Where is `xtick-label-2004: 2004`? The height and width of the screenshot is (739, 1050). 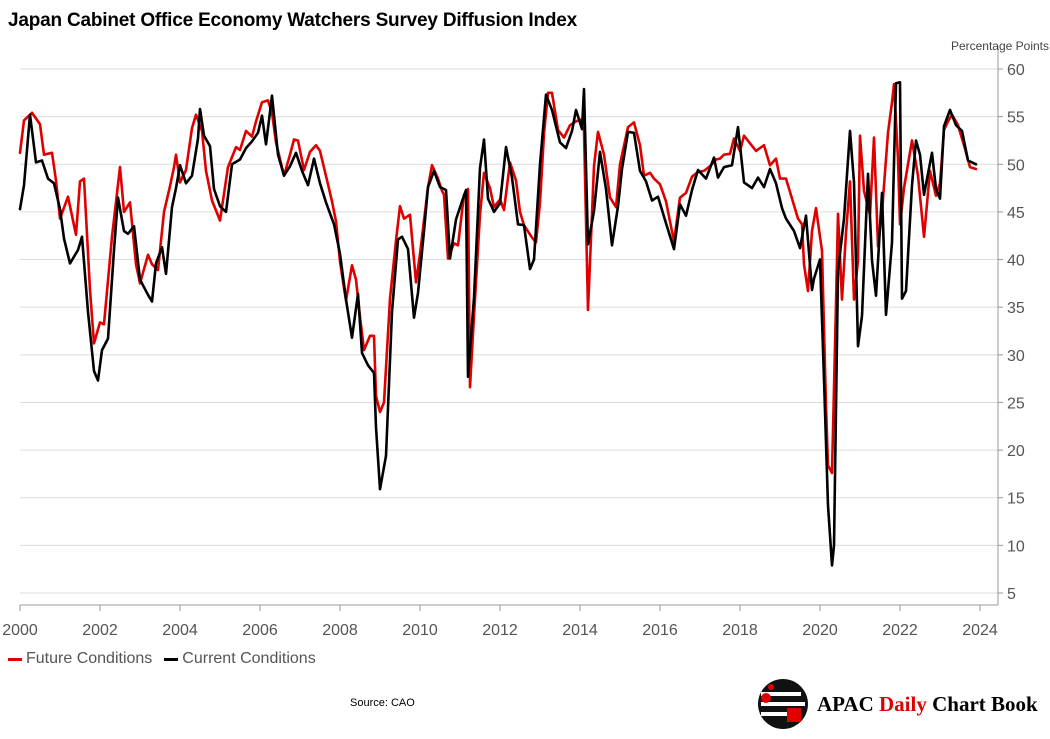
xtick-label-2004: 2004 is located at coordinates (180, 630).